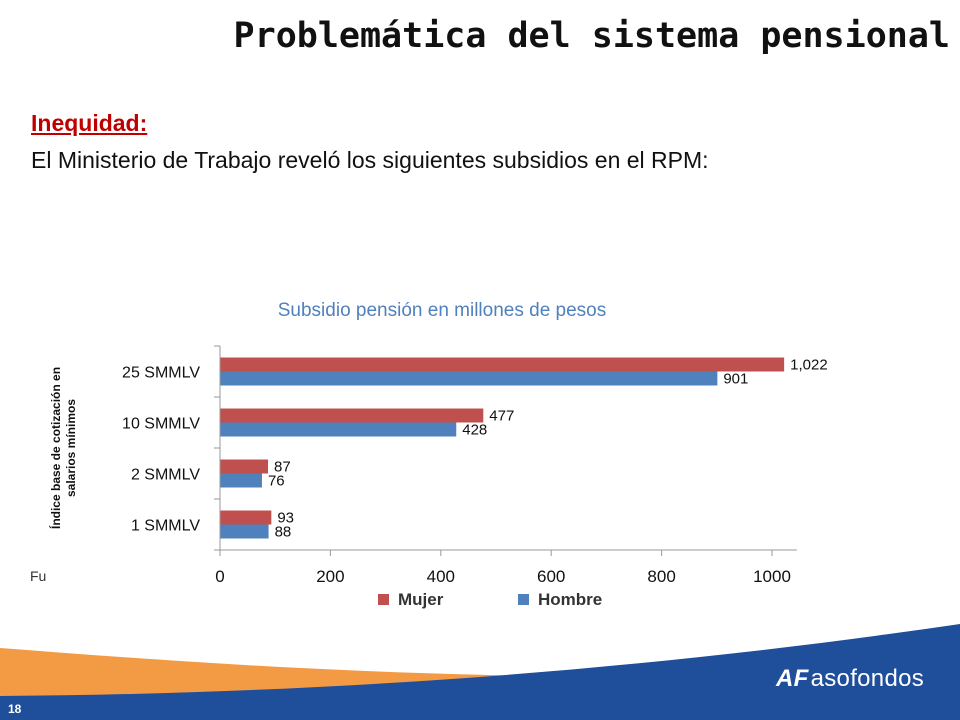 The height and width of the screenshot is (720, 960). What do you see at coordinates (474, 430) in the screenshot?
I see `data-label: 428` at bounding box center [474, 430].